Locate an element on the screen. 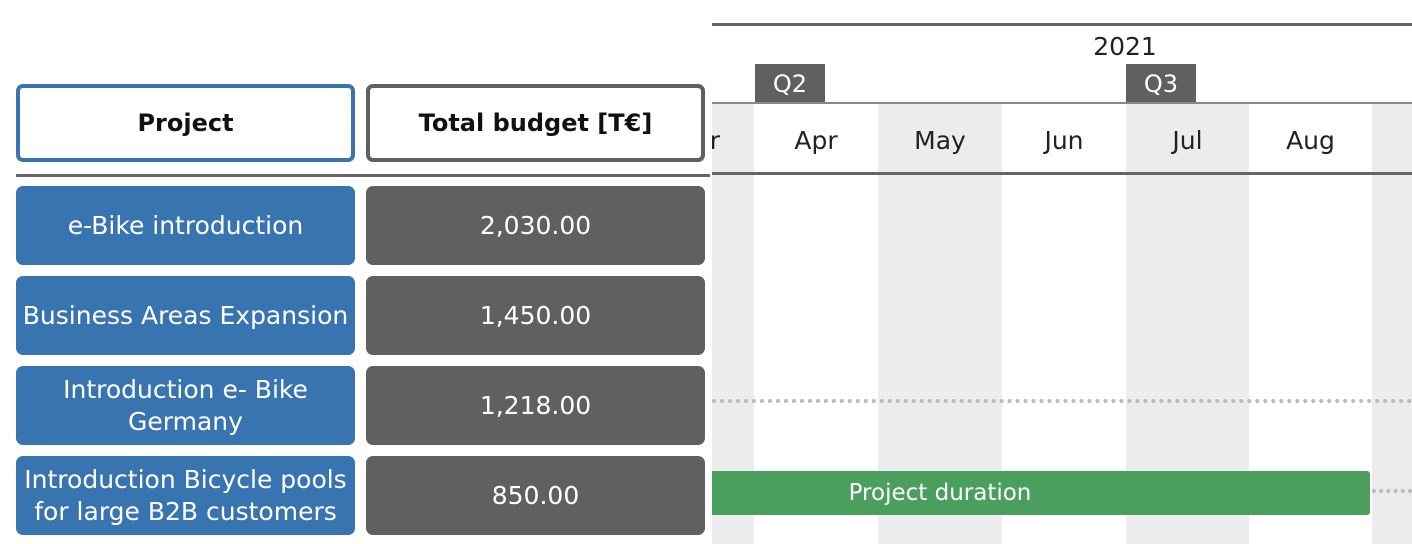 The height and width of the screenshot is (544, 1412). month-label: Apr is located at coordinates (816, 140).